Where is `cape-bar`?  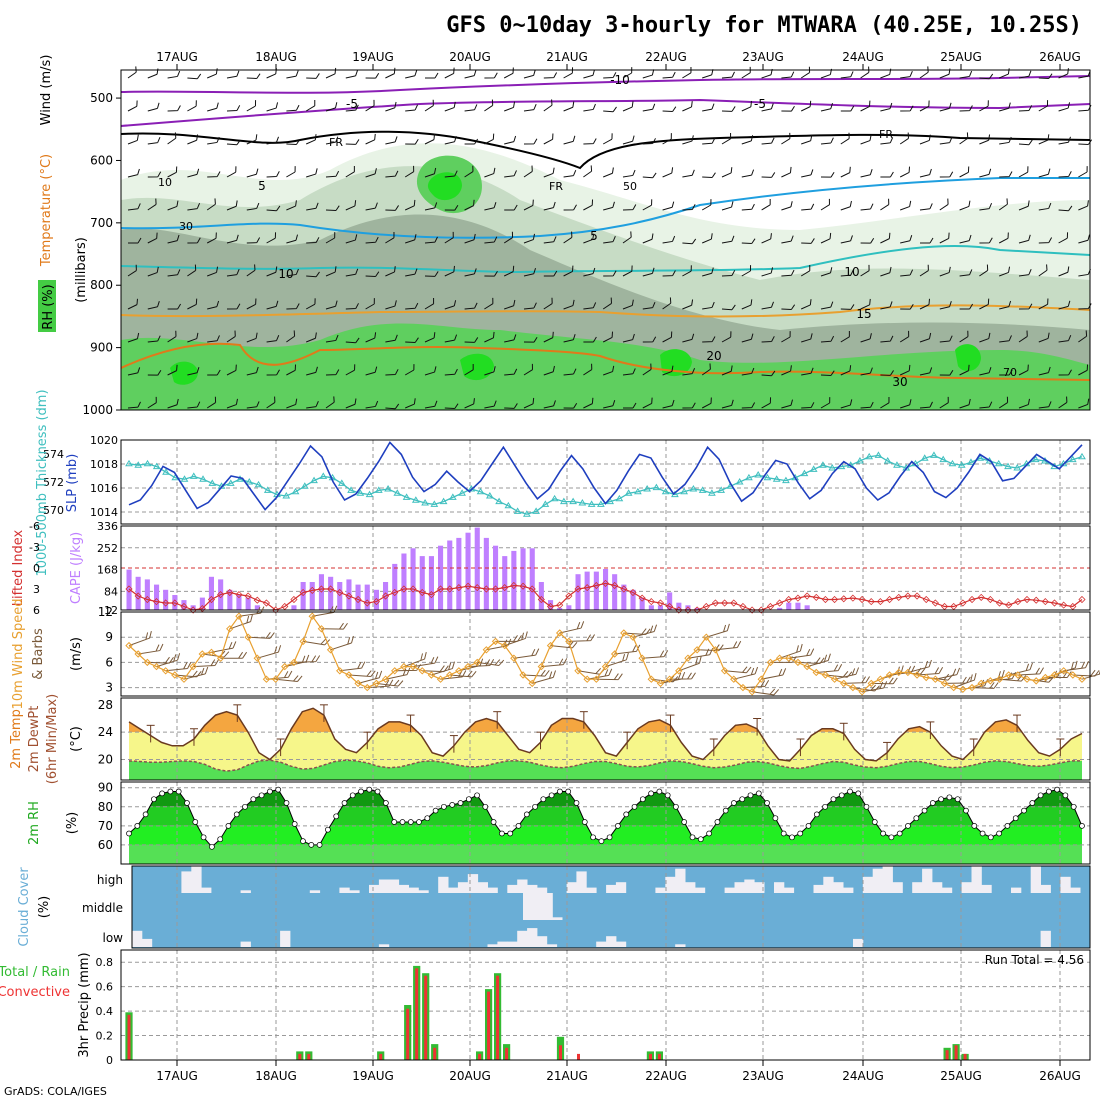 cape-bar is located at coordinates (376, 599).